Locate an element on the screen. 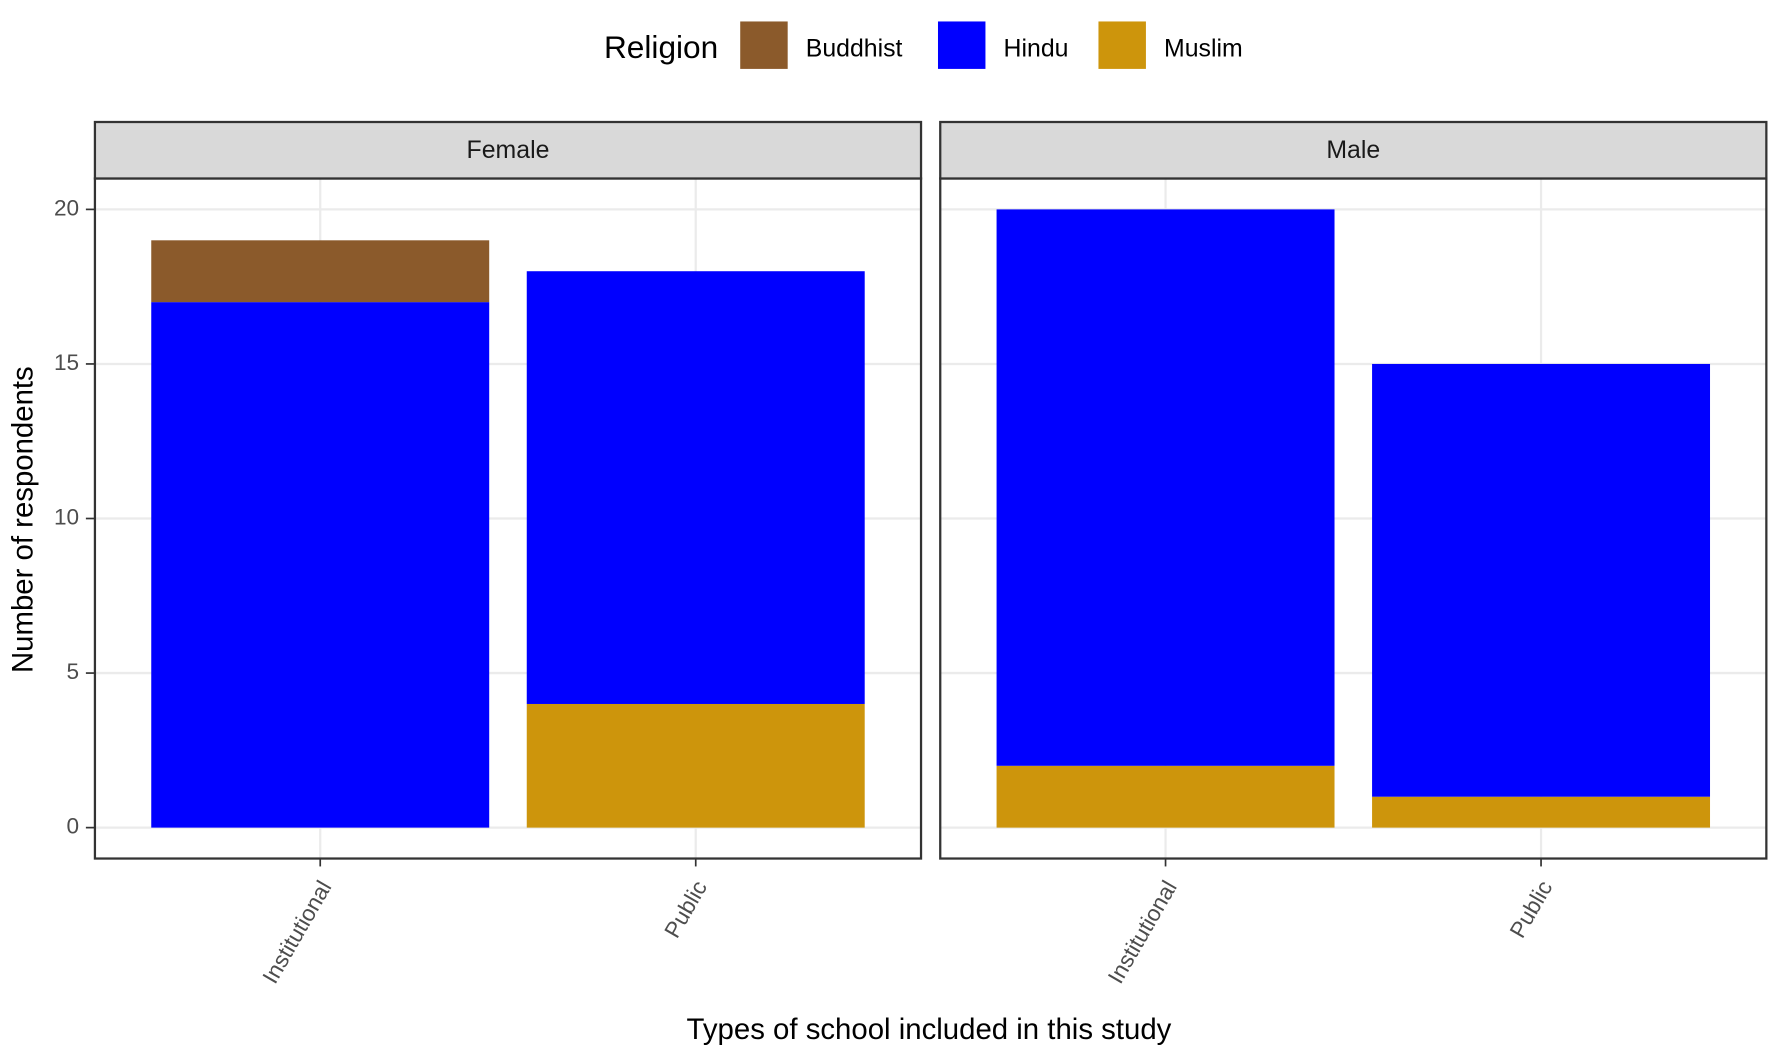 This screenshot has width=1772, height=1063. y-tick-label: 20 is located at coordinates (66, 207).